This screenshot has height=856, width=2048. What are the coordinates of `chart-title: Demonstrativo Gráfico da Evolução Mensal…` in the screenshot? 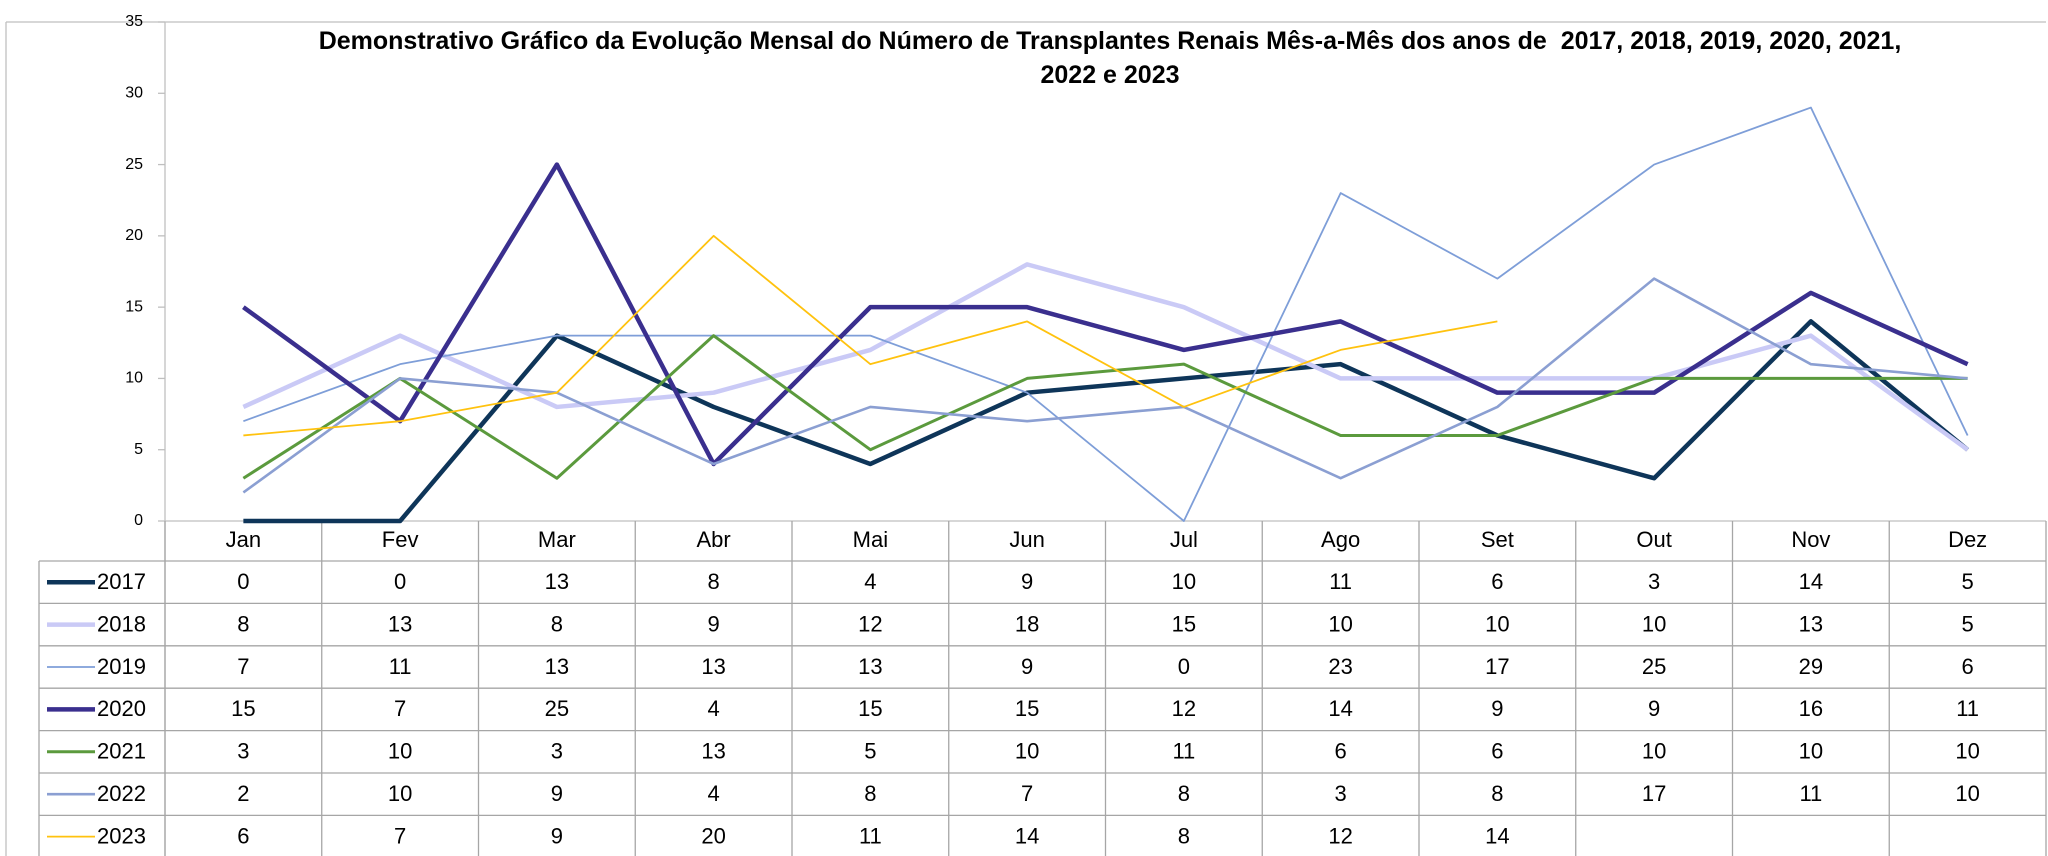 It's located at (1113, 58).